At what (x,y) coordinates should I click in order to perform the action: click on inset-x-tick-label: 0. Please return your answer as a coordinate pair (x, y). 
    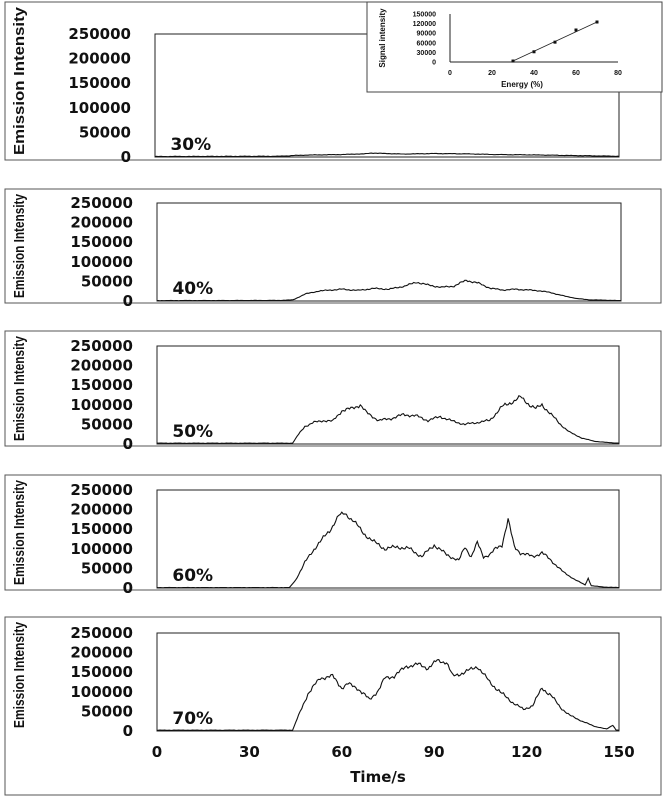
    Looking at the image, I should click on (450, 73).